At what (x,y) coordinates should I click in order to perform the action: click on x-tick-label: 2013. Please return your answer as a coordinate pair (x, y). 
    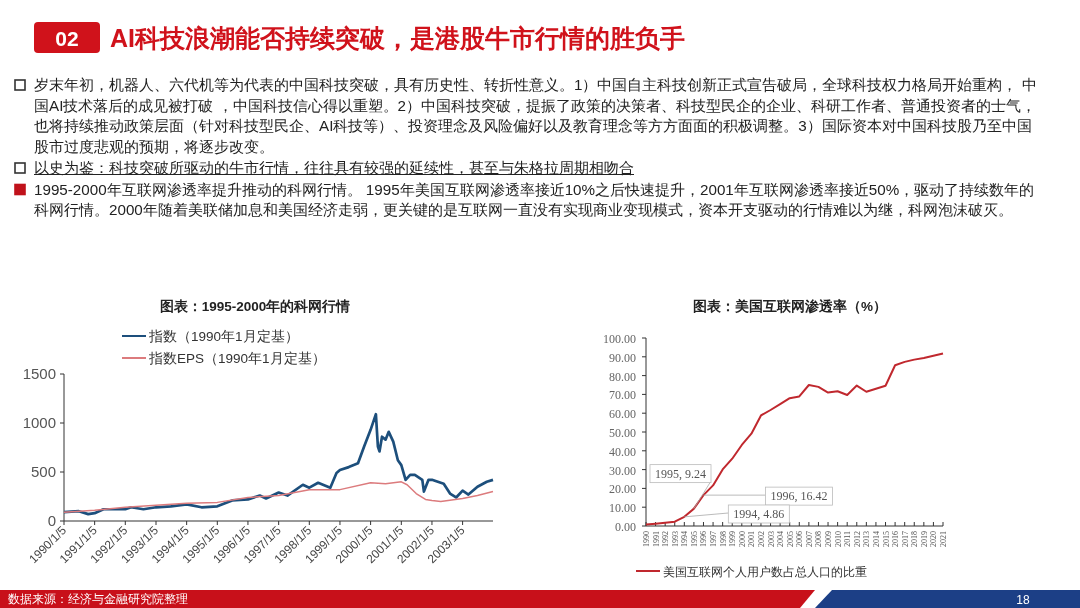
    Looking at the image, I should click on (867, 539).